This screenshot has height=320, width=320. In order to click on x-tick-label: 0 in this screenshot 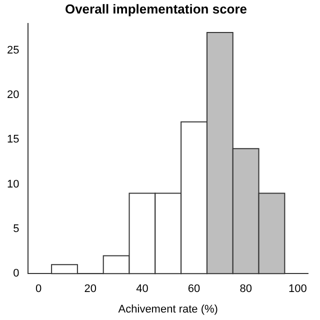, I will do `click(39, 289)`.